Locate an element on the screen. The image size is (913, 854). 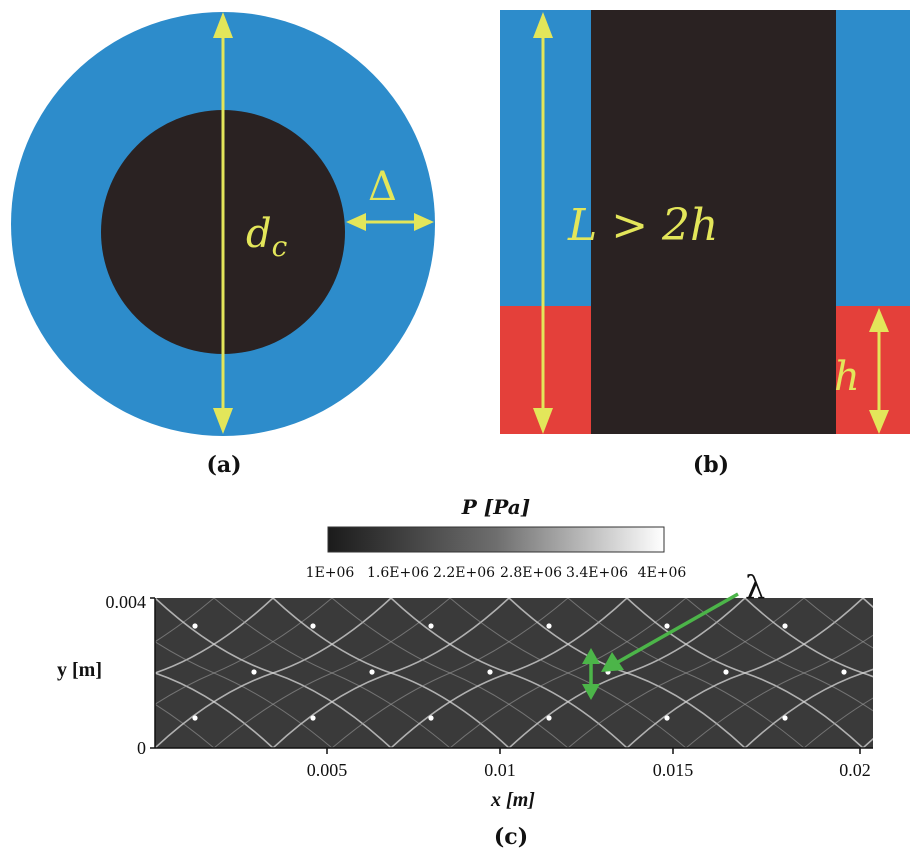
y-tick-label: 0.004 is located at coordinates (126, 602).